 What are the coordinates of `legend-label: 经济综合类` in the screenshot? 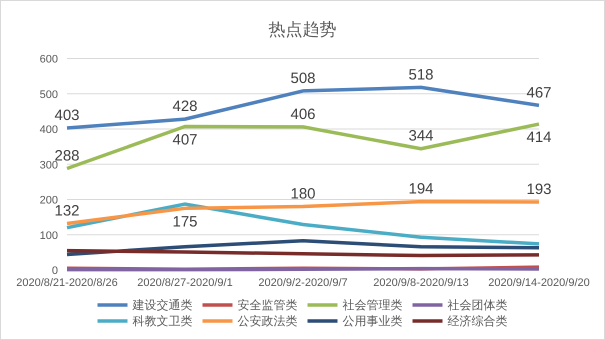 It's located at (478, 321).